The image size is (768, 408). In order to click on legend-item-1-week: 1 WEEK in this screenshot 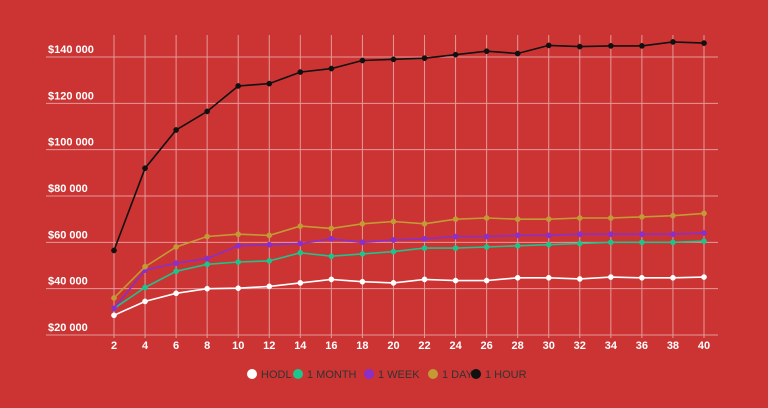, I will do `click(392, 375)`.